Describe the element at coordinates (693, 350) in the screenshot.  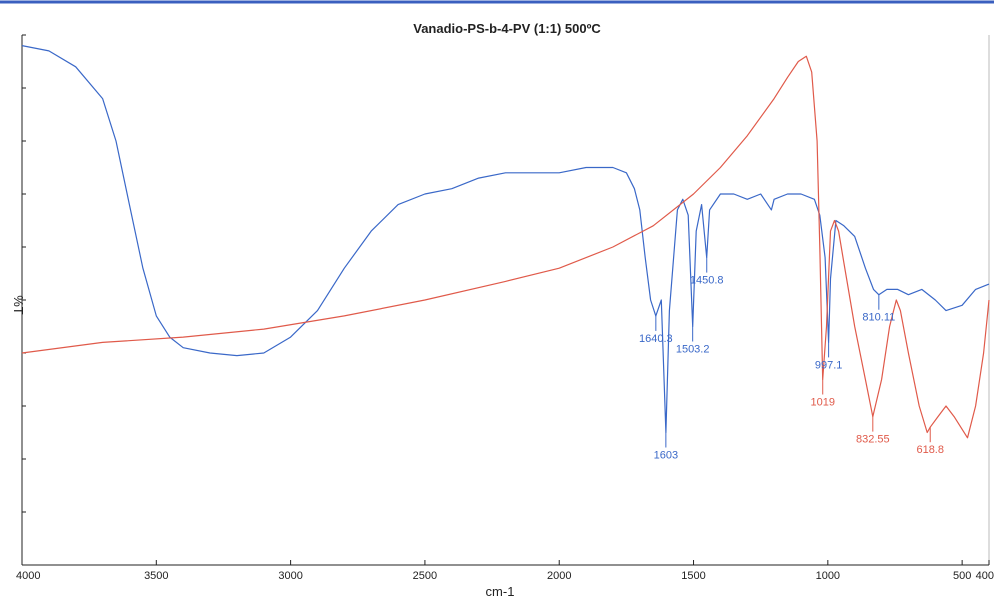
I see `peak-label: 1503.2` at that location.